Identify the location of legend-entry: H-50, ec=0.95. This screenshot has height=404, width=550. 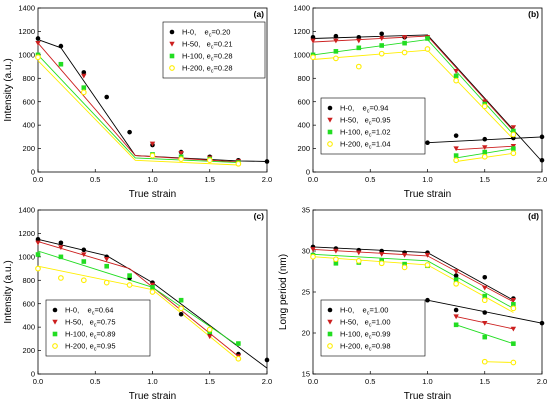
(365, 121).